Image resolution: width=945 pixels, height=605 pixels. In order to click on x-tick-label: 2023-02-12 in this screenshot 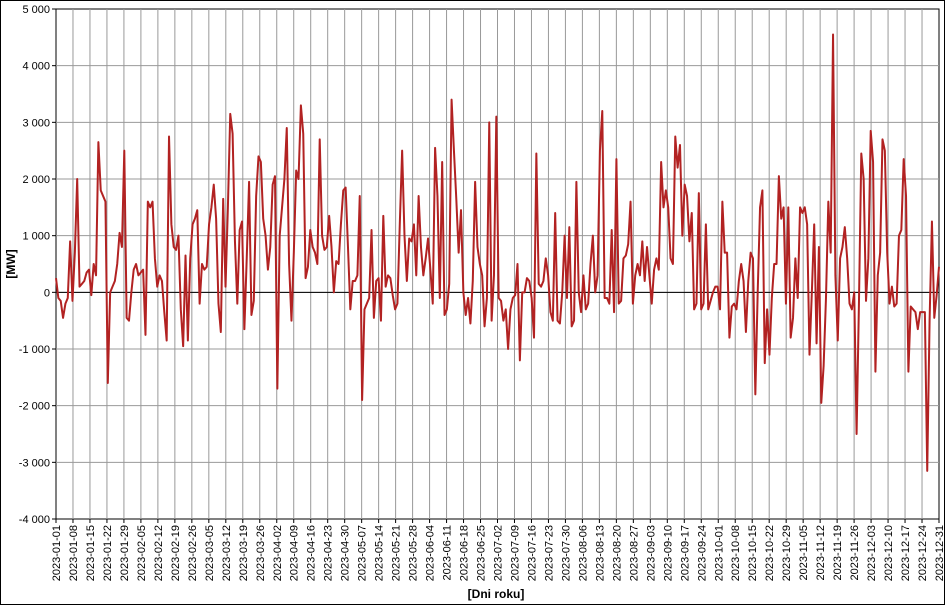, I will do `click(159, 553)`.